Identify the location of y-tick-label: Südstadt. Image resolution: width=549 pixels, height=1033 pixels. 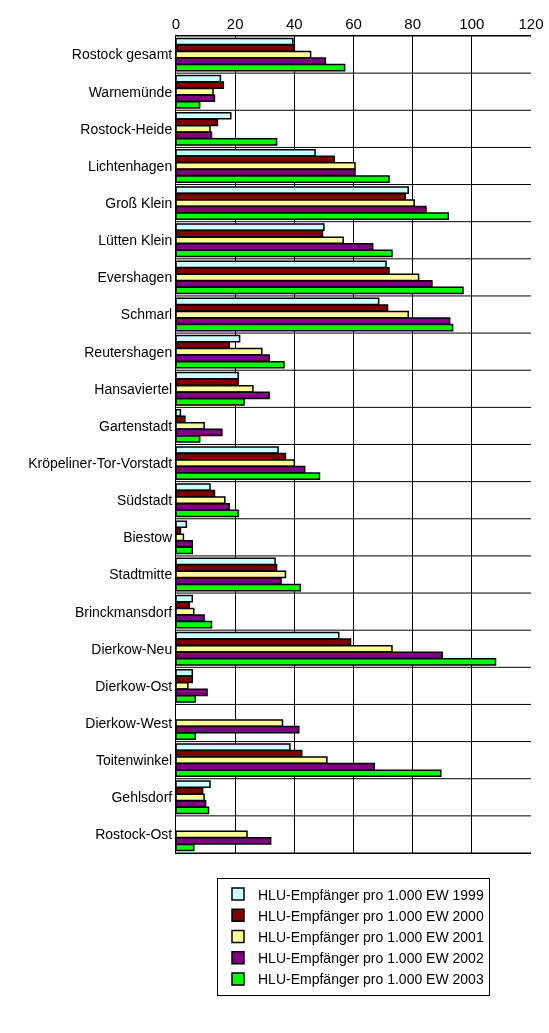
(144, 500).